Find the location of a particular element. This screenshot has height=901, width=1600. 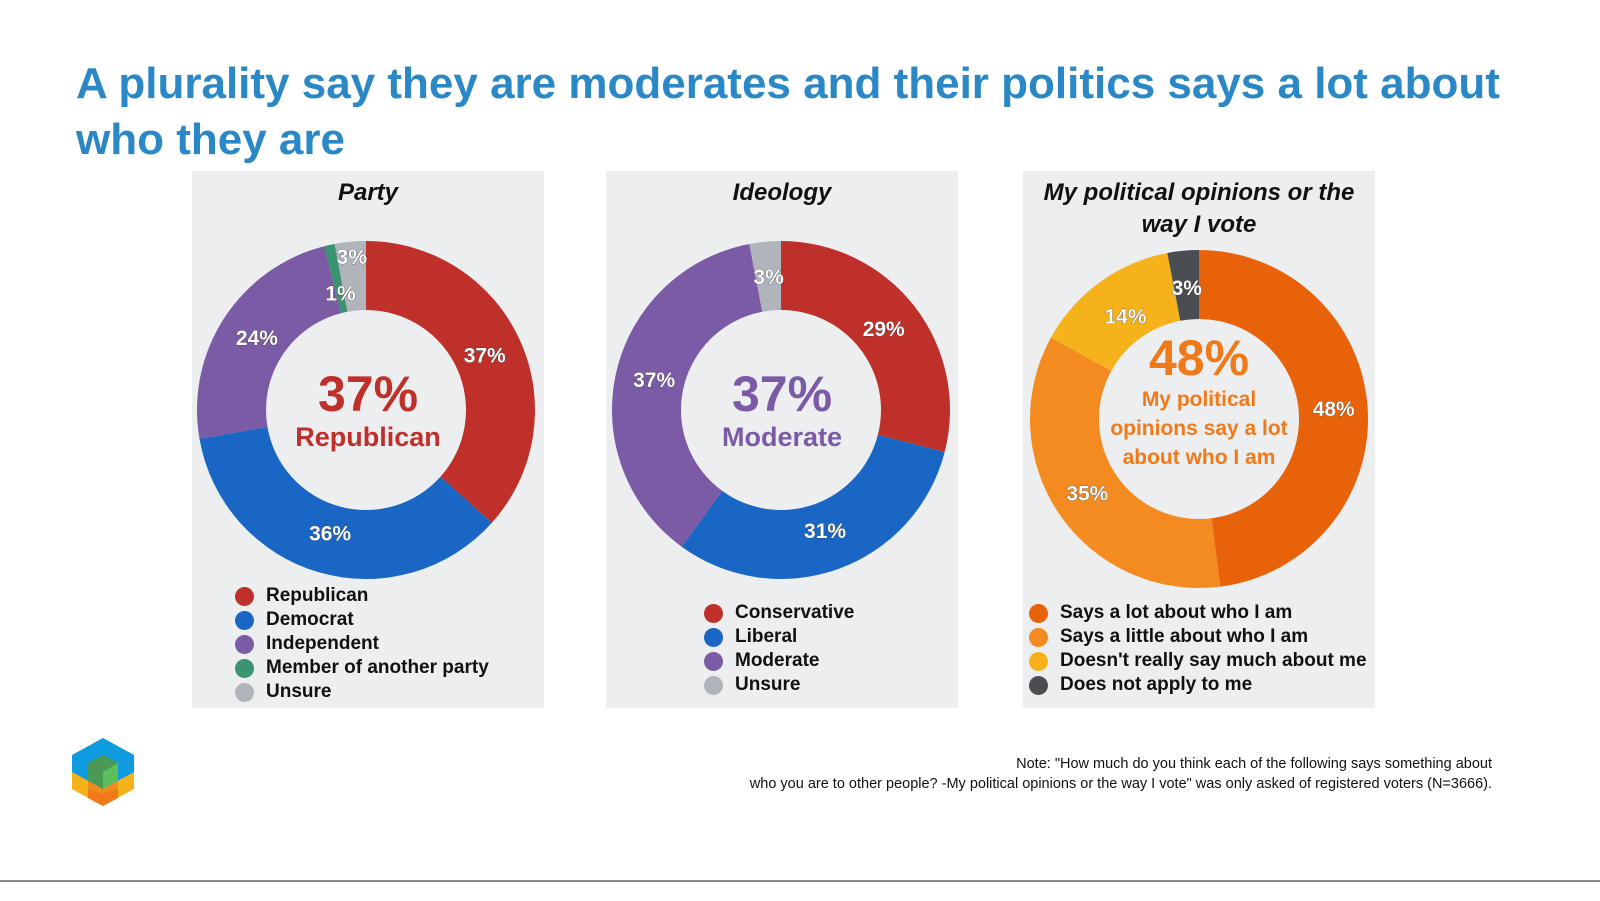

center-label: Republican is located at coordinates (368, 437).